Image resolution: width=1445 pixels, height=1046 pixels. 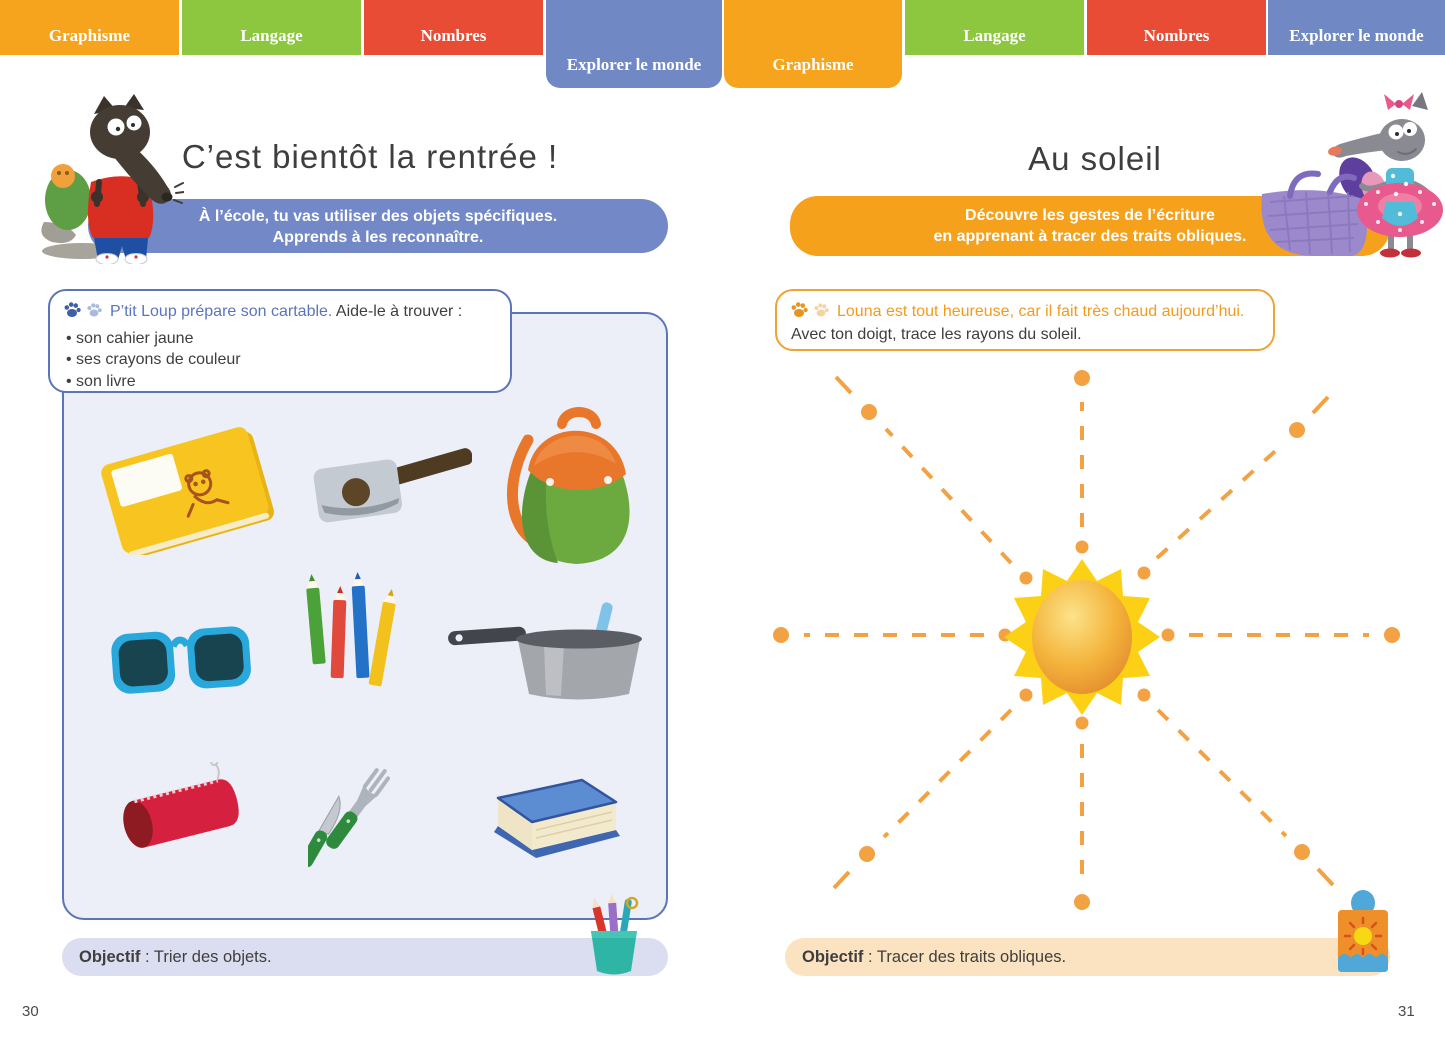 What do you see at coordinates (1363, 934) in the screenshot?
I see `sunscreen-illustration` at bounding box center [1363, 934].